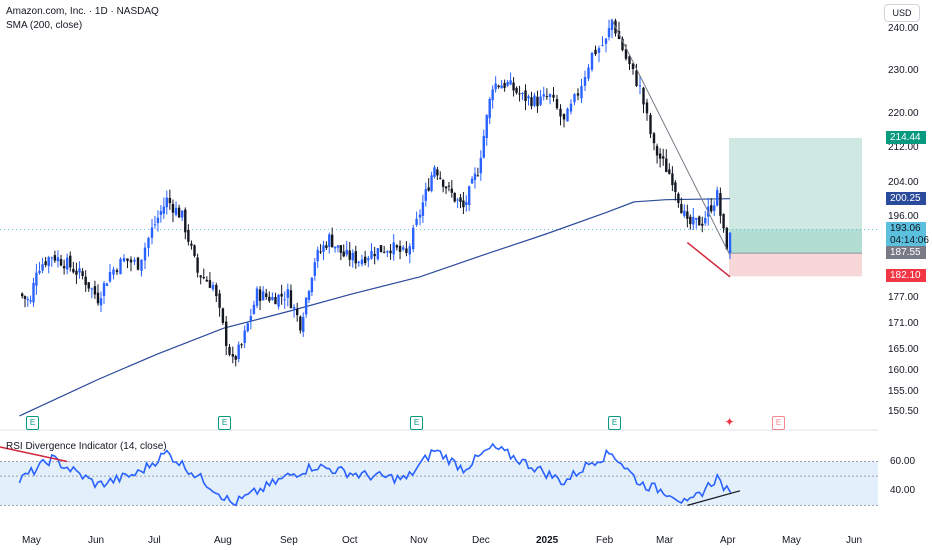  Describe the element at coordinates (903, 182) in the screenshot. I see `price-tick-label: 204.00` at that location.